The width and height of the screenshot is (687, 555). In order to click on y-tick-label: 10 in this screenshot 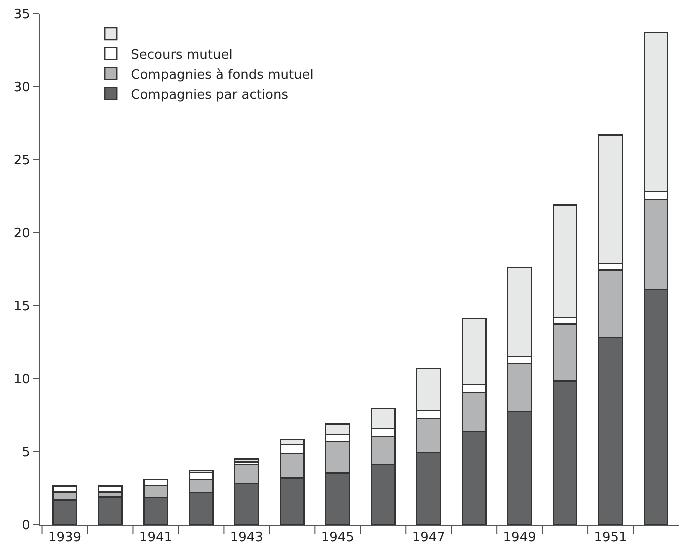, I will do `click(22, 380)`.